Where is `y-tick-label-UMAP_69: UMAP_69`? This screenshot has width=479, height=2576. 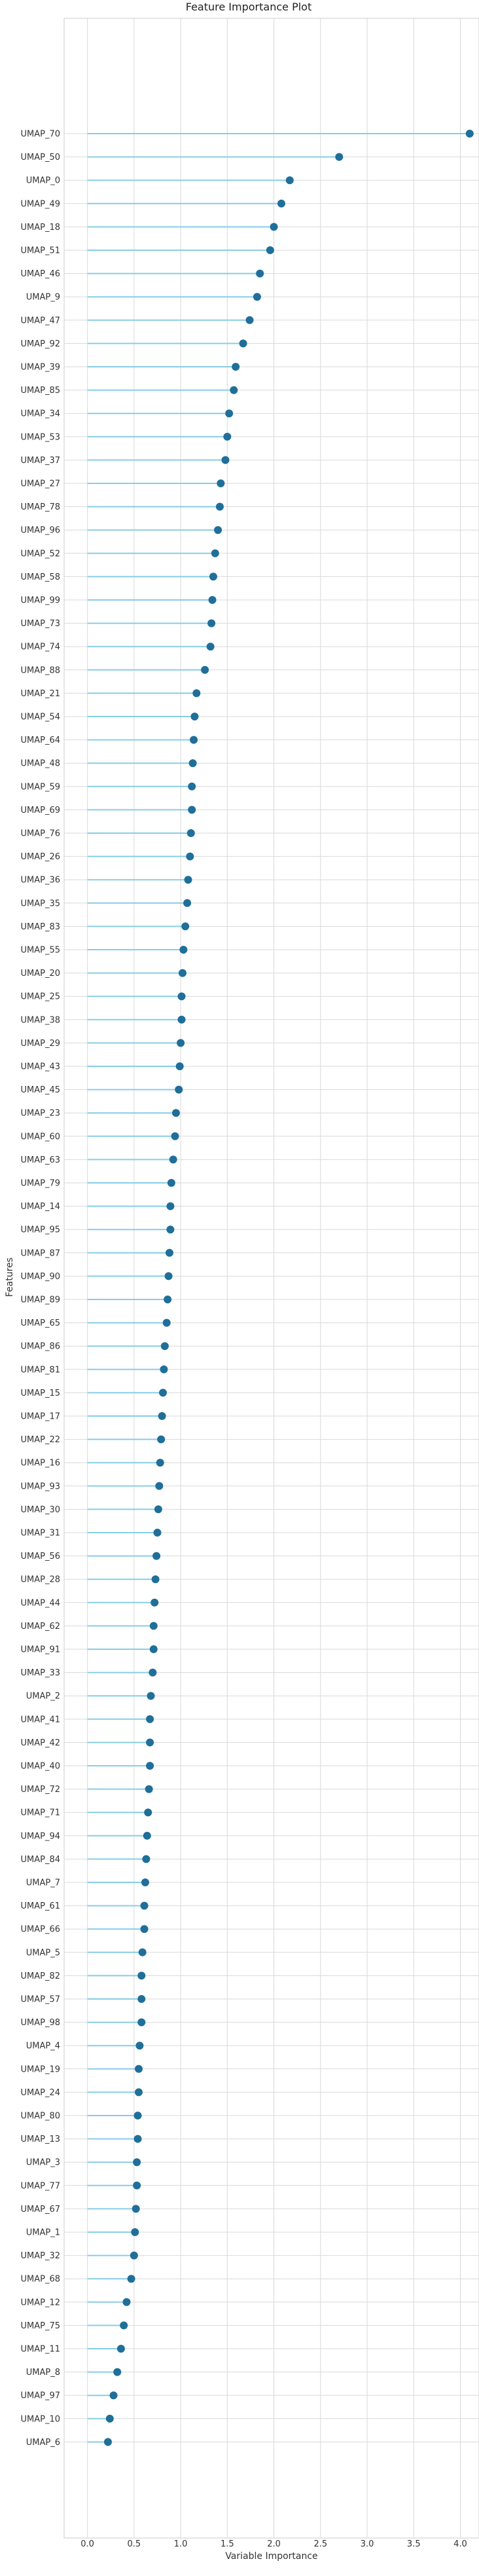 y-tick-label-UMAP_69: UMAP_69 is located at coordinates (40, 810).